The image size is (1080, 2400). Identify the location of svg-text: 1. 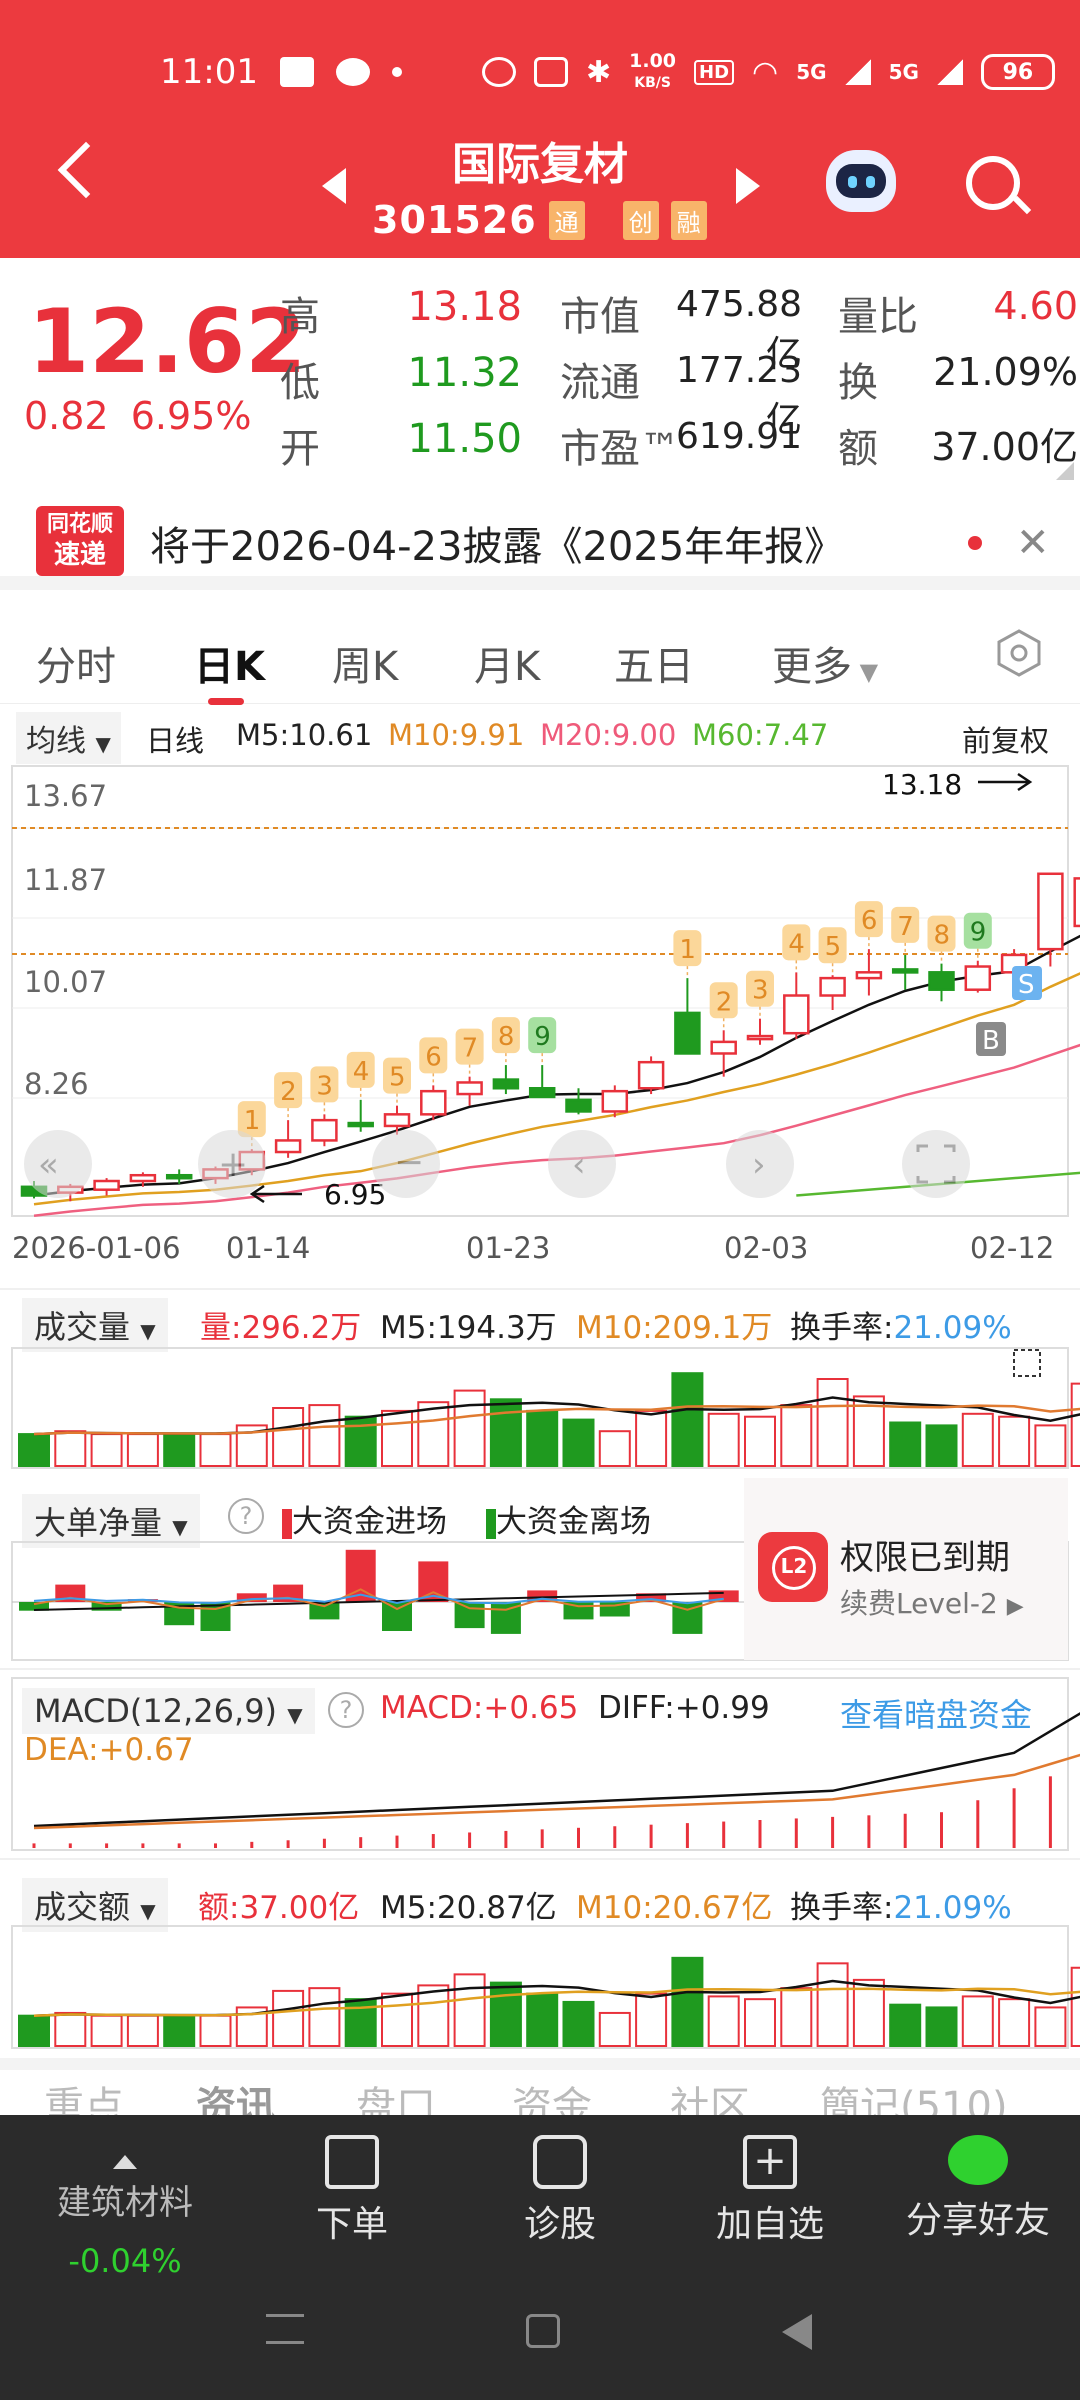
(687, 950).